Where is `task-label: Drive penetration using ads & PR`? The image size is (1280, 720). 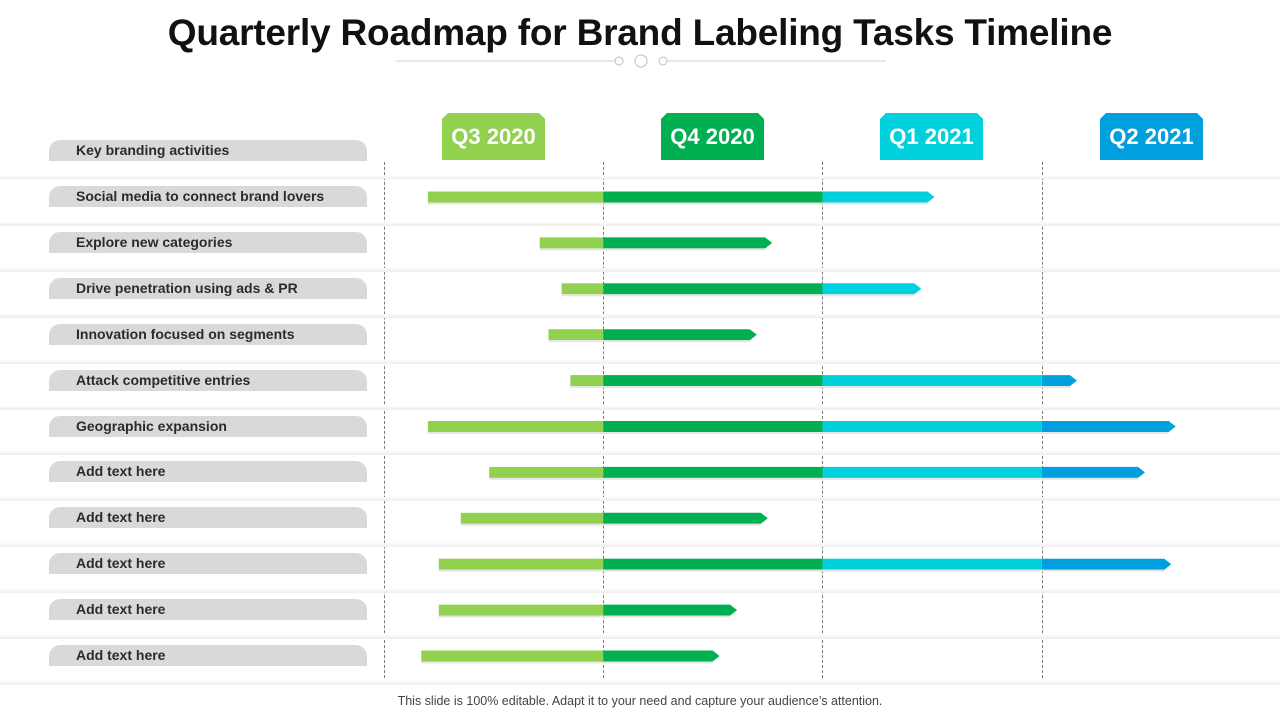
task-label: Drive penetration using ads & PR is located at coordinates (187, 287).